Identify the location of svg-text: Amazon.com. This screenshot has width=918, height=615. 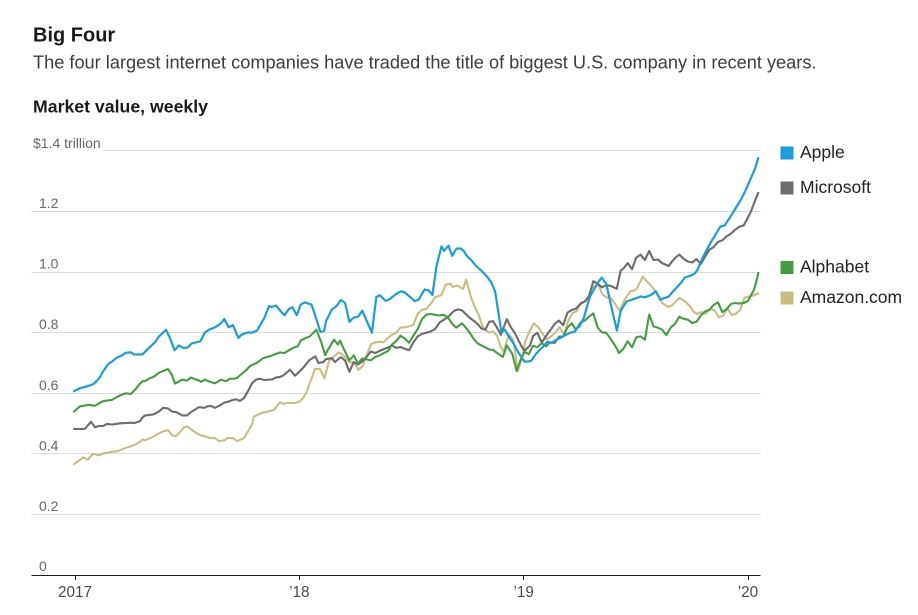
(851, 297).